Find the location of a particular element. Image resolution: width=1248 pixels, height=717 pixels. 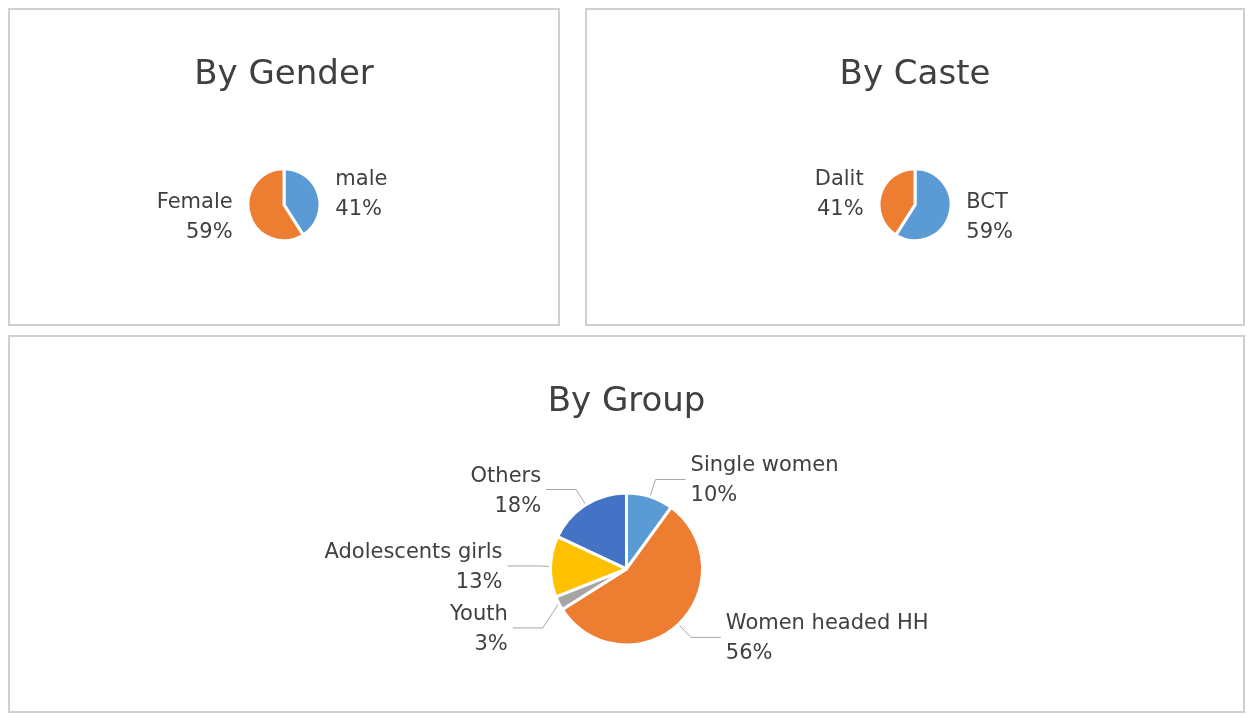

chart-title: By Group is located at coordinates (626, 399).